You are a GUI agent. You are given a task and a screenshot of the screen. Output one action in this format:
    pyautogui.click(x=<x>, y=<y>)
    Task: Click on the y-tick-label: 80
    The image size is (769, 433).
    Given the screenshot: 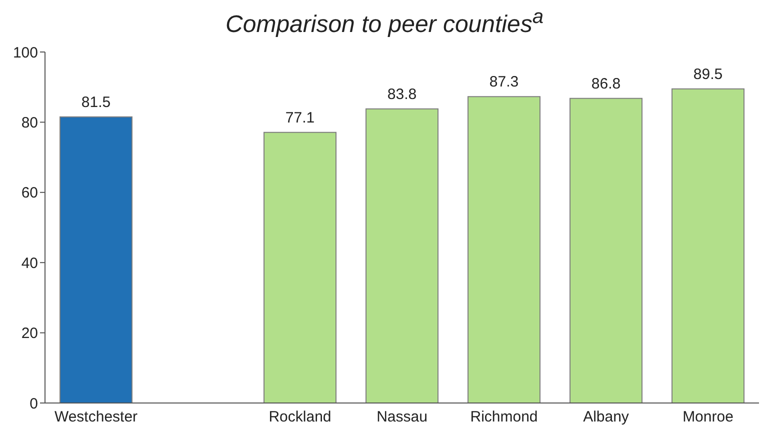 What is the action you would take?
    pyautogui.click(x=29, y=123)
    